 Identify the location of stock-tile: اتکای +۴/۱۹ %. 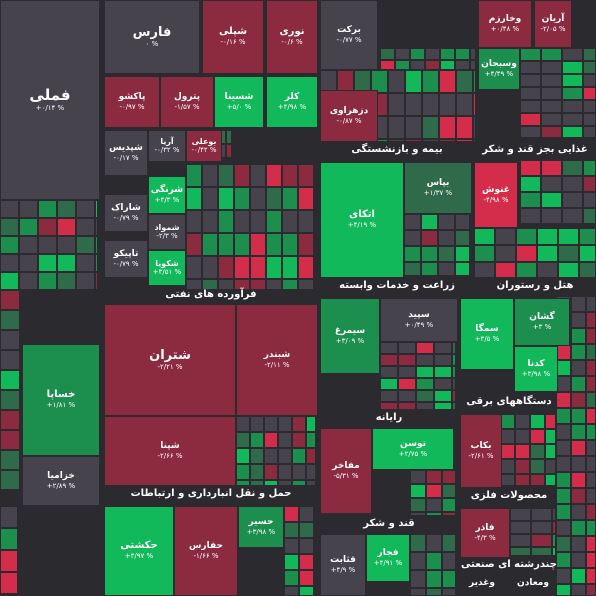
(362, 220).